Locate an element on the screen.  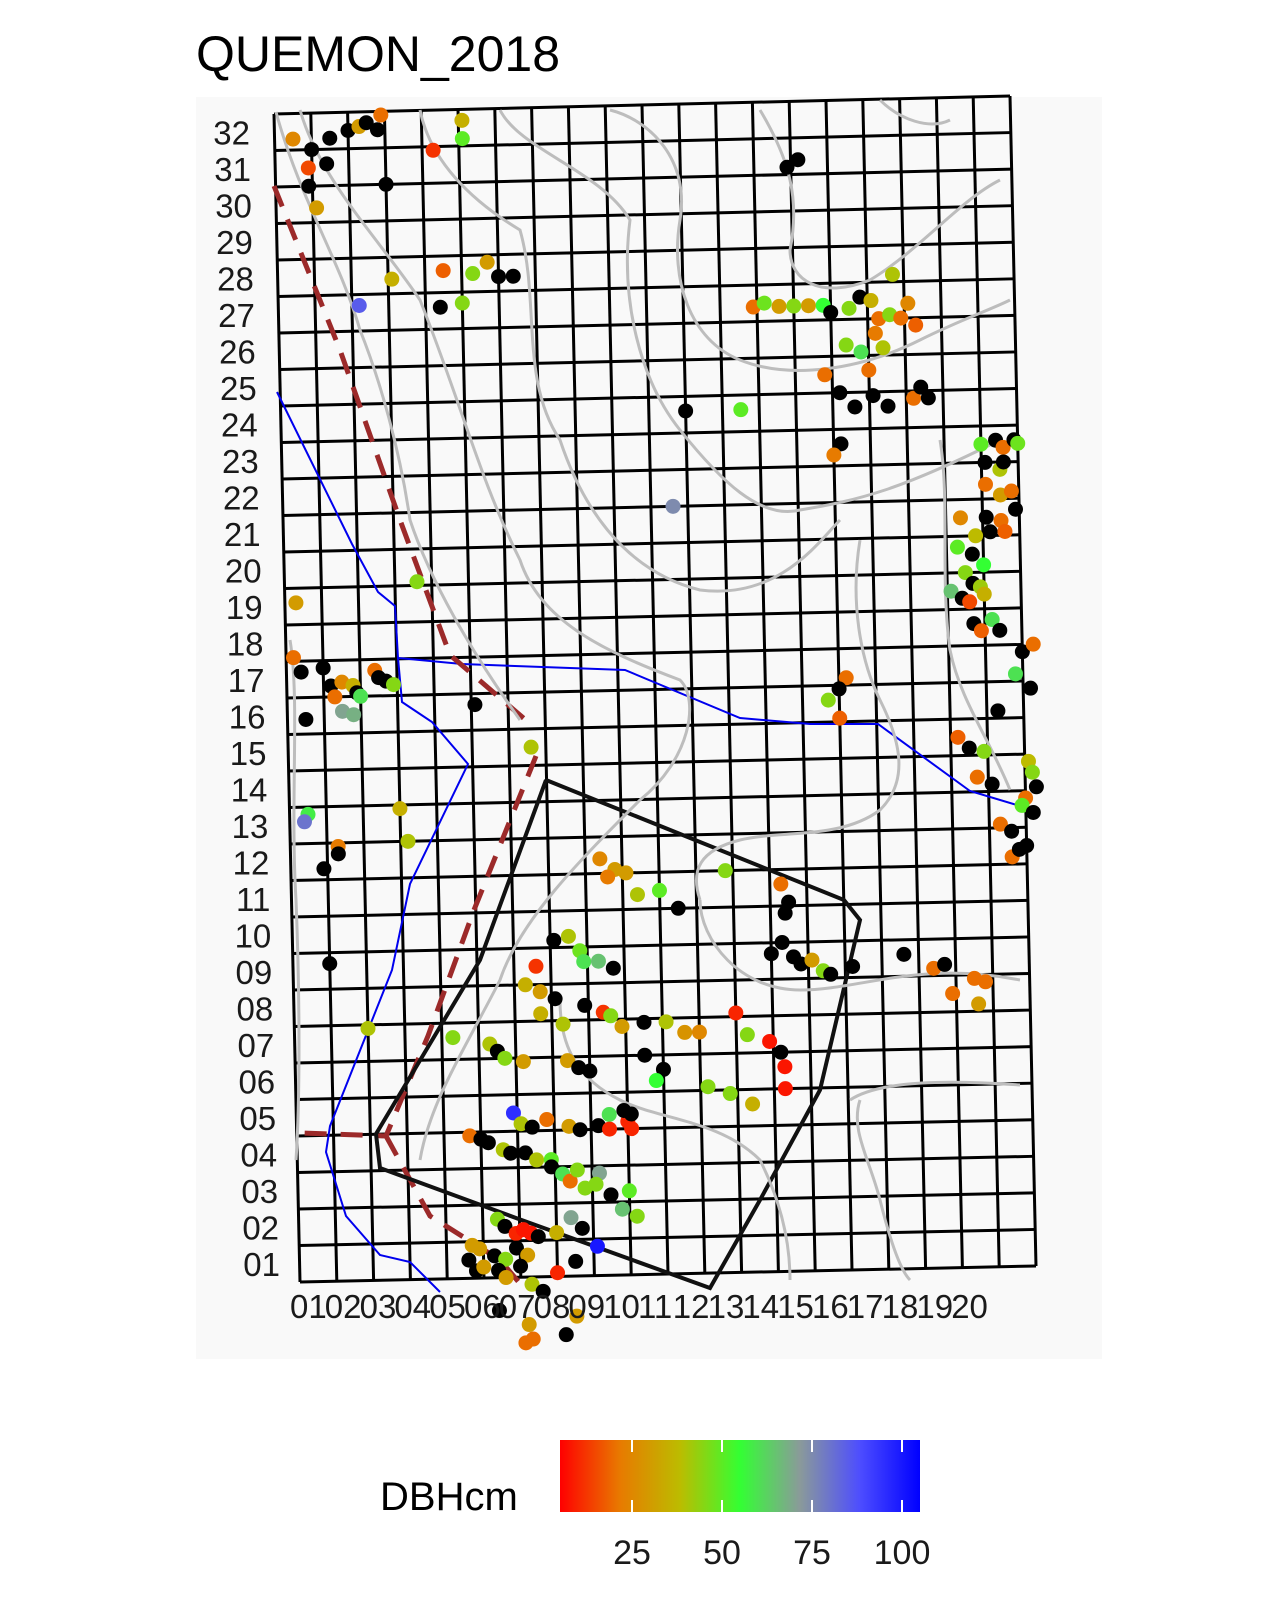
x-tick-label: 13 is located at coordinates (726, 1306).